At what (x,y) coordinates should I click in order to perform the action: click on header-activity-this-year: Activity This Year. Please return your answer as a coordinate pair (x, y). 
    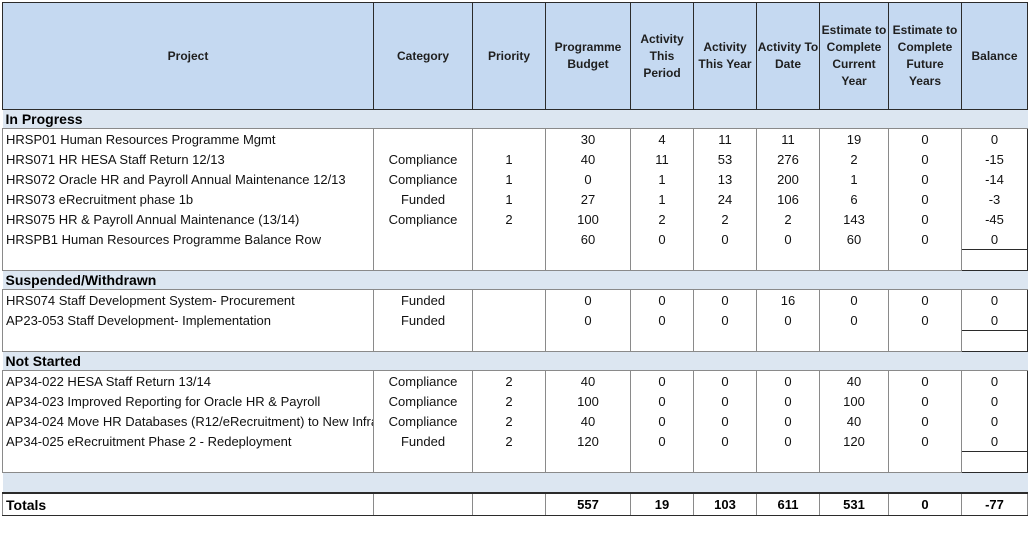
    Looking at the image, I should click on (725, 56).